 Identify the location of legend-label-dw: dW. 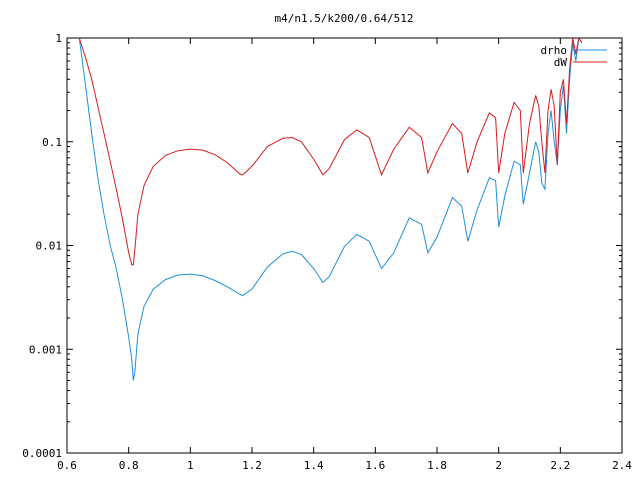
(561, 62).